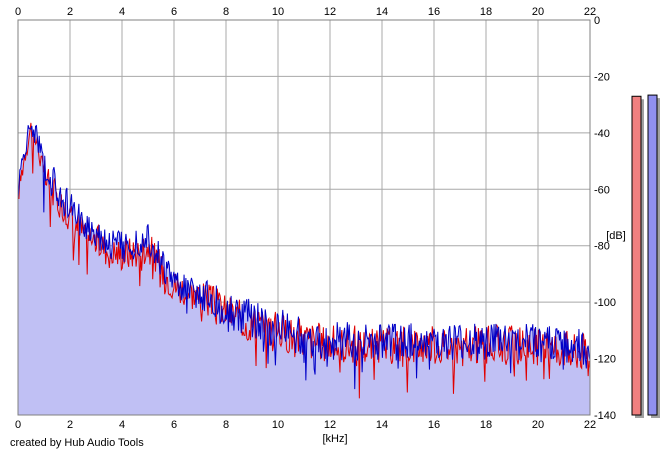 The image size is (672, 456). What do you see at coordinates (605, 416) in the screenshot?
I see `y-tick-label: -140` at bounding box center [605, 416].